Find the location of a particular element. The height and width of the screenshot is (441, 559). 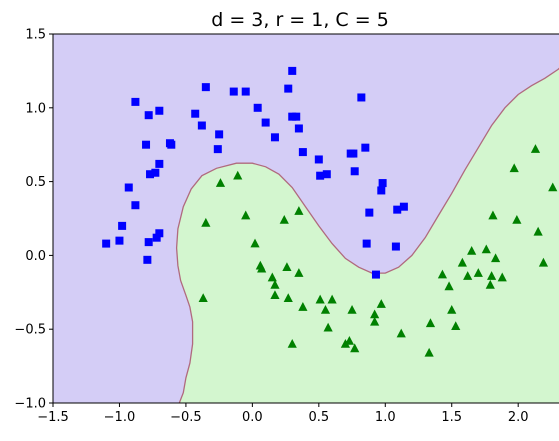

x-tick-label: 1.0 is located at coordinates (385, 417).